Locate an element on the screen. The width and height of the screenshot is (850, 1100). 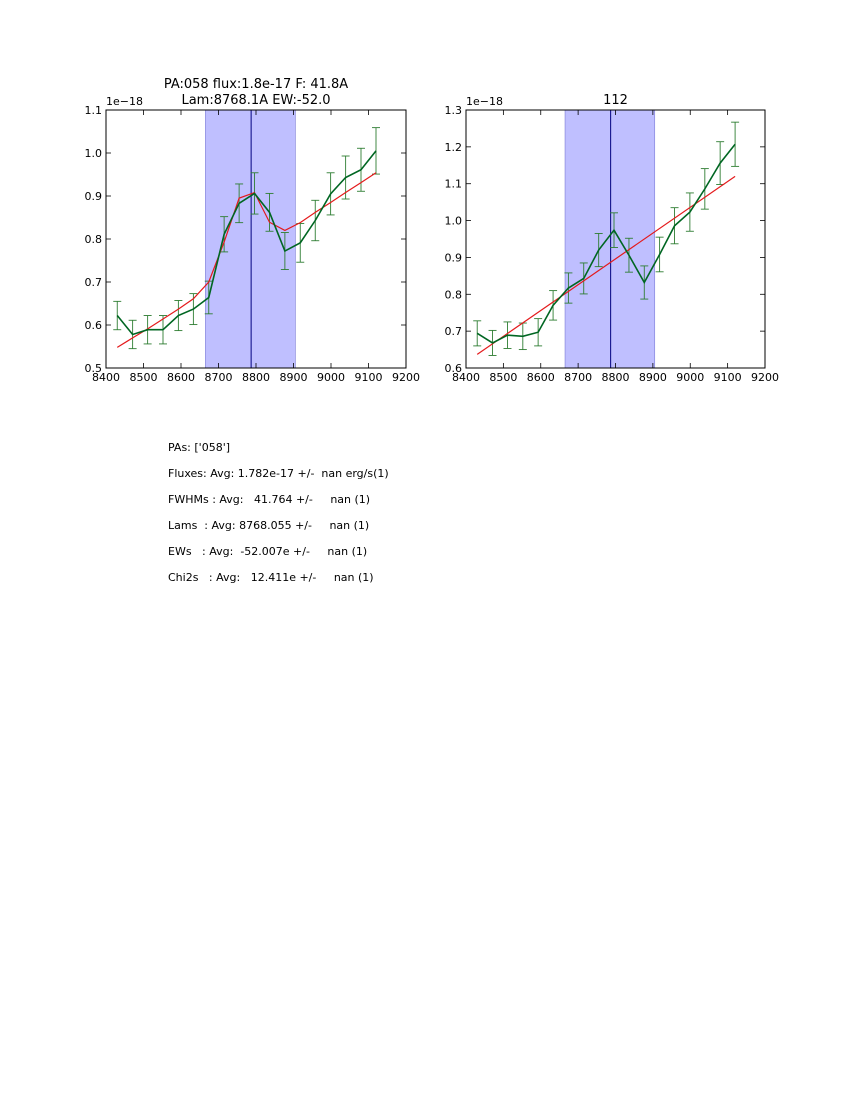
chart-title-line: 112 is located at coordinates (615, 100).